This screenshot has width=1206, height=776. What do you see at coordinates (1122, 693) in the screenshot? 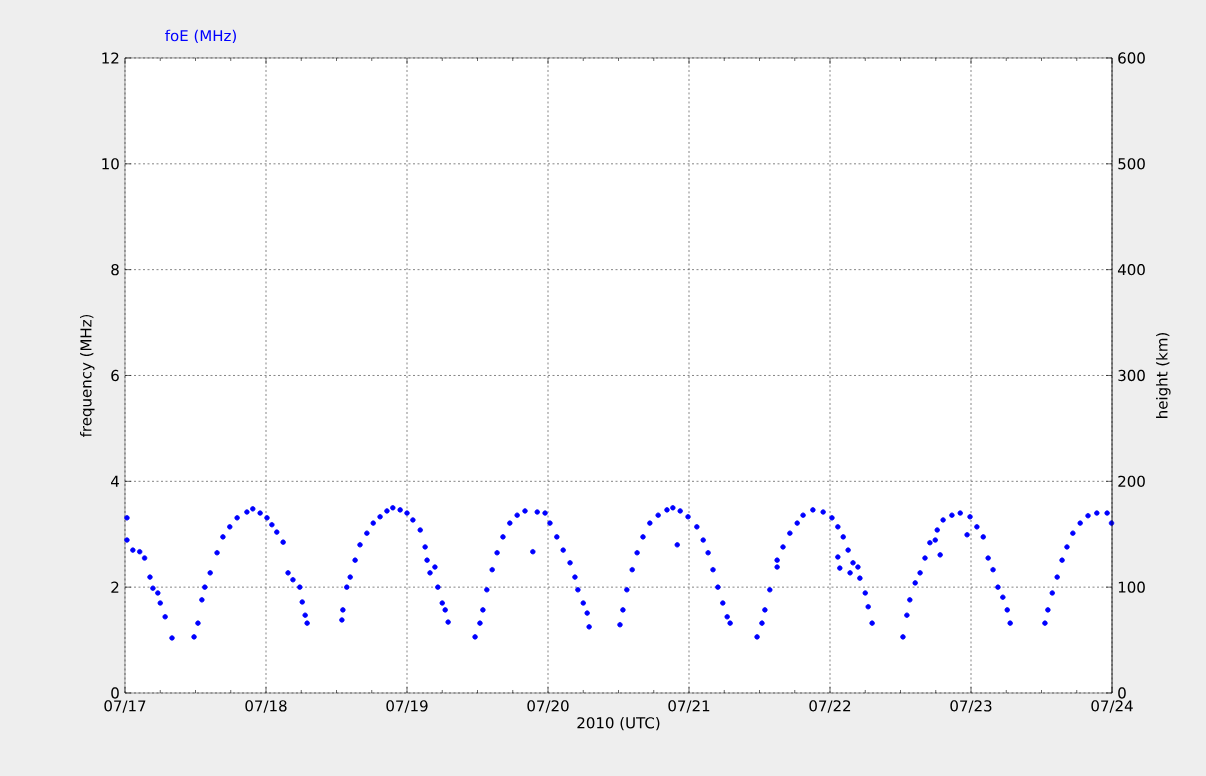
I see `y2-tick-label: 0` at bounding box center [1122, 693].